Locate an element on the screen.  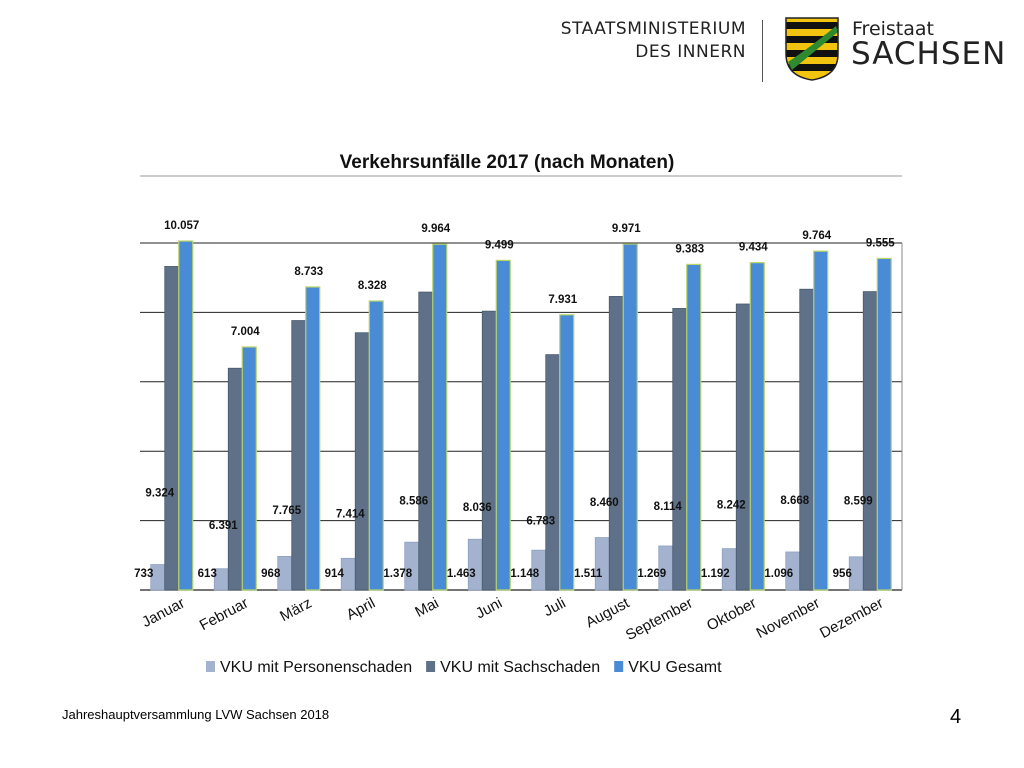
data-label-sachschaden: 9.324 is located at coordinates (159, 493).